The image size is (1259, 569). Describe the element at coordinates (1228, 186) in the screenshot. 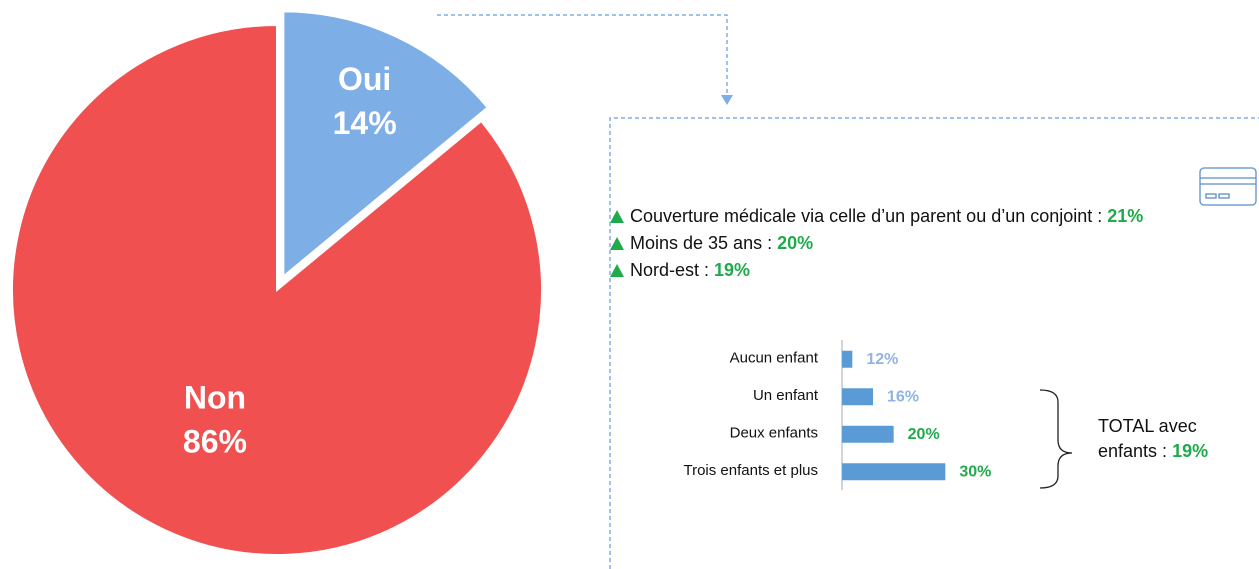

I see `card-icon` at that location.